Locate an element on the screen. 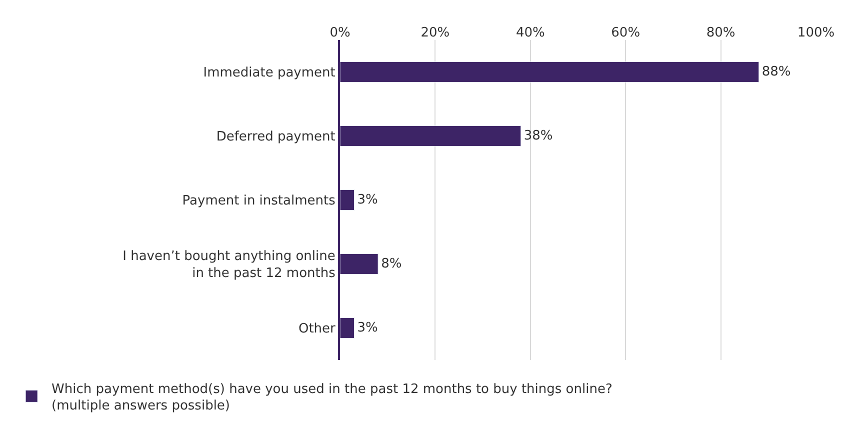 The height and width of the screenshot is (432, 847). y-tick-label: Payment in instalments is located at coordinates (259, 201).